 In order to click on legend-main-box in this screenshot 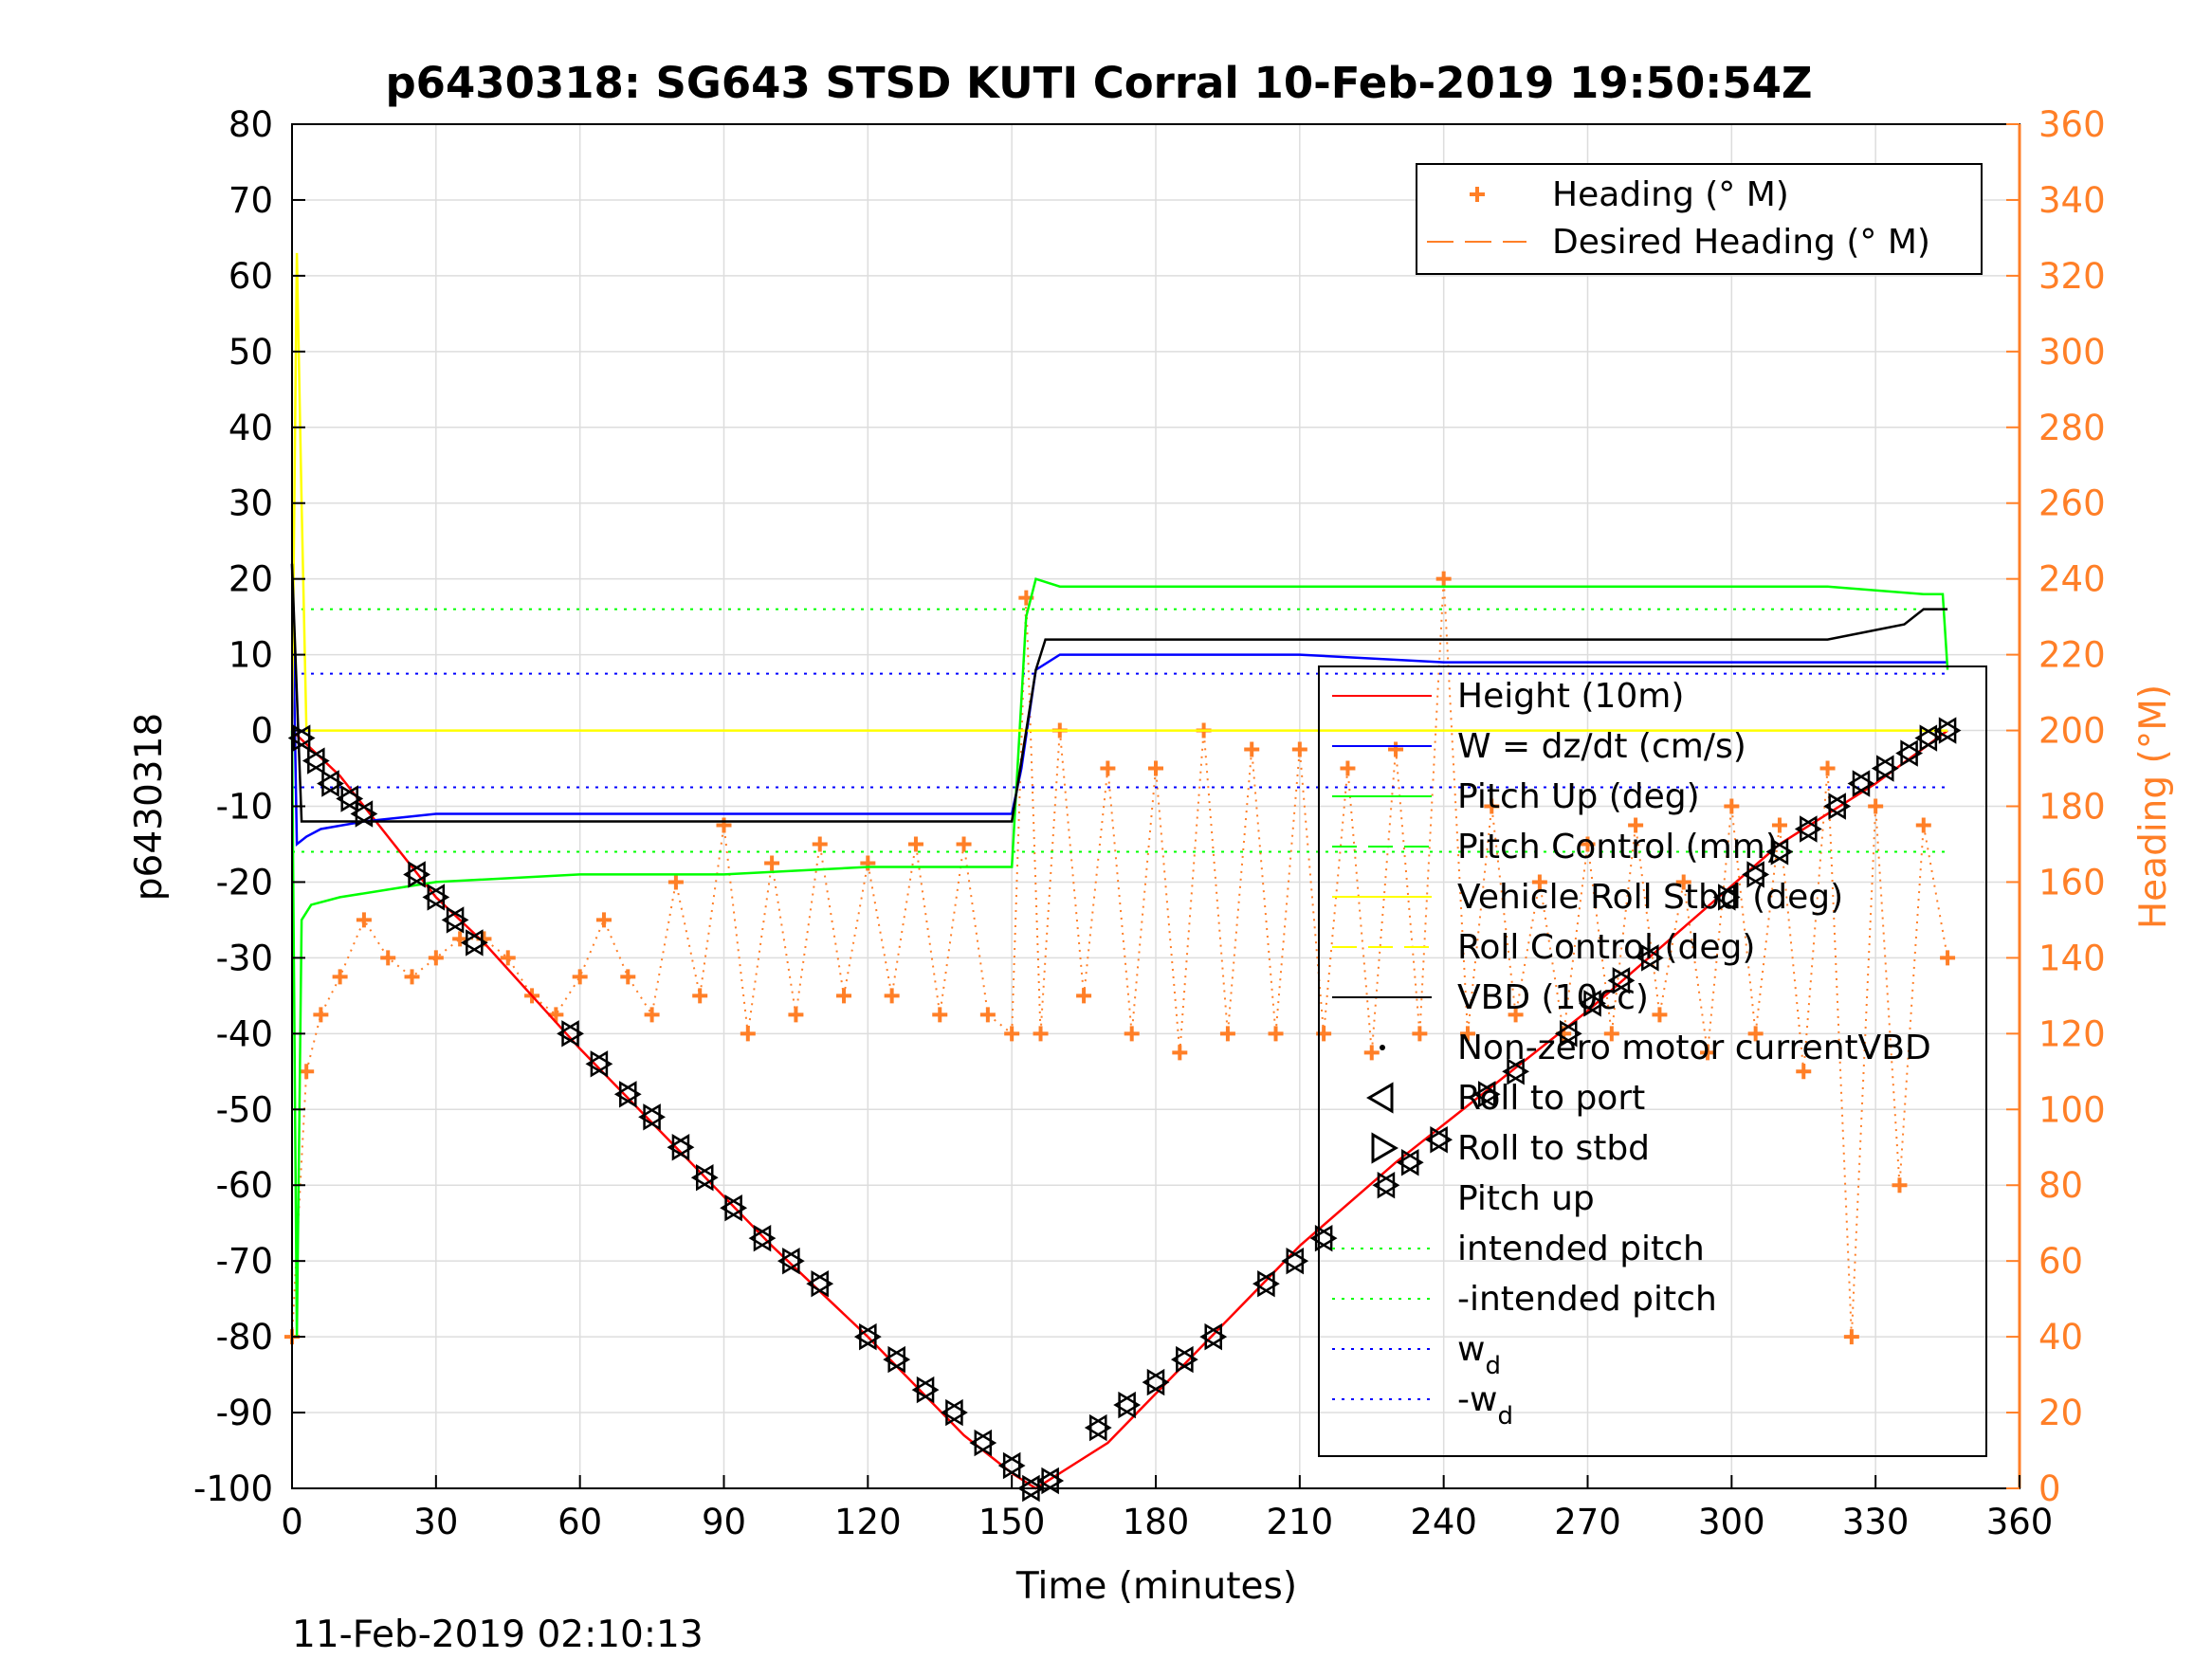, I will do `click(1652, 1061)`.